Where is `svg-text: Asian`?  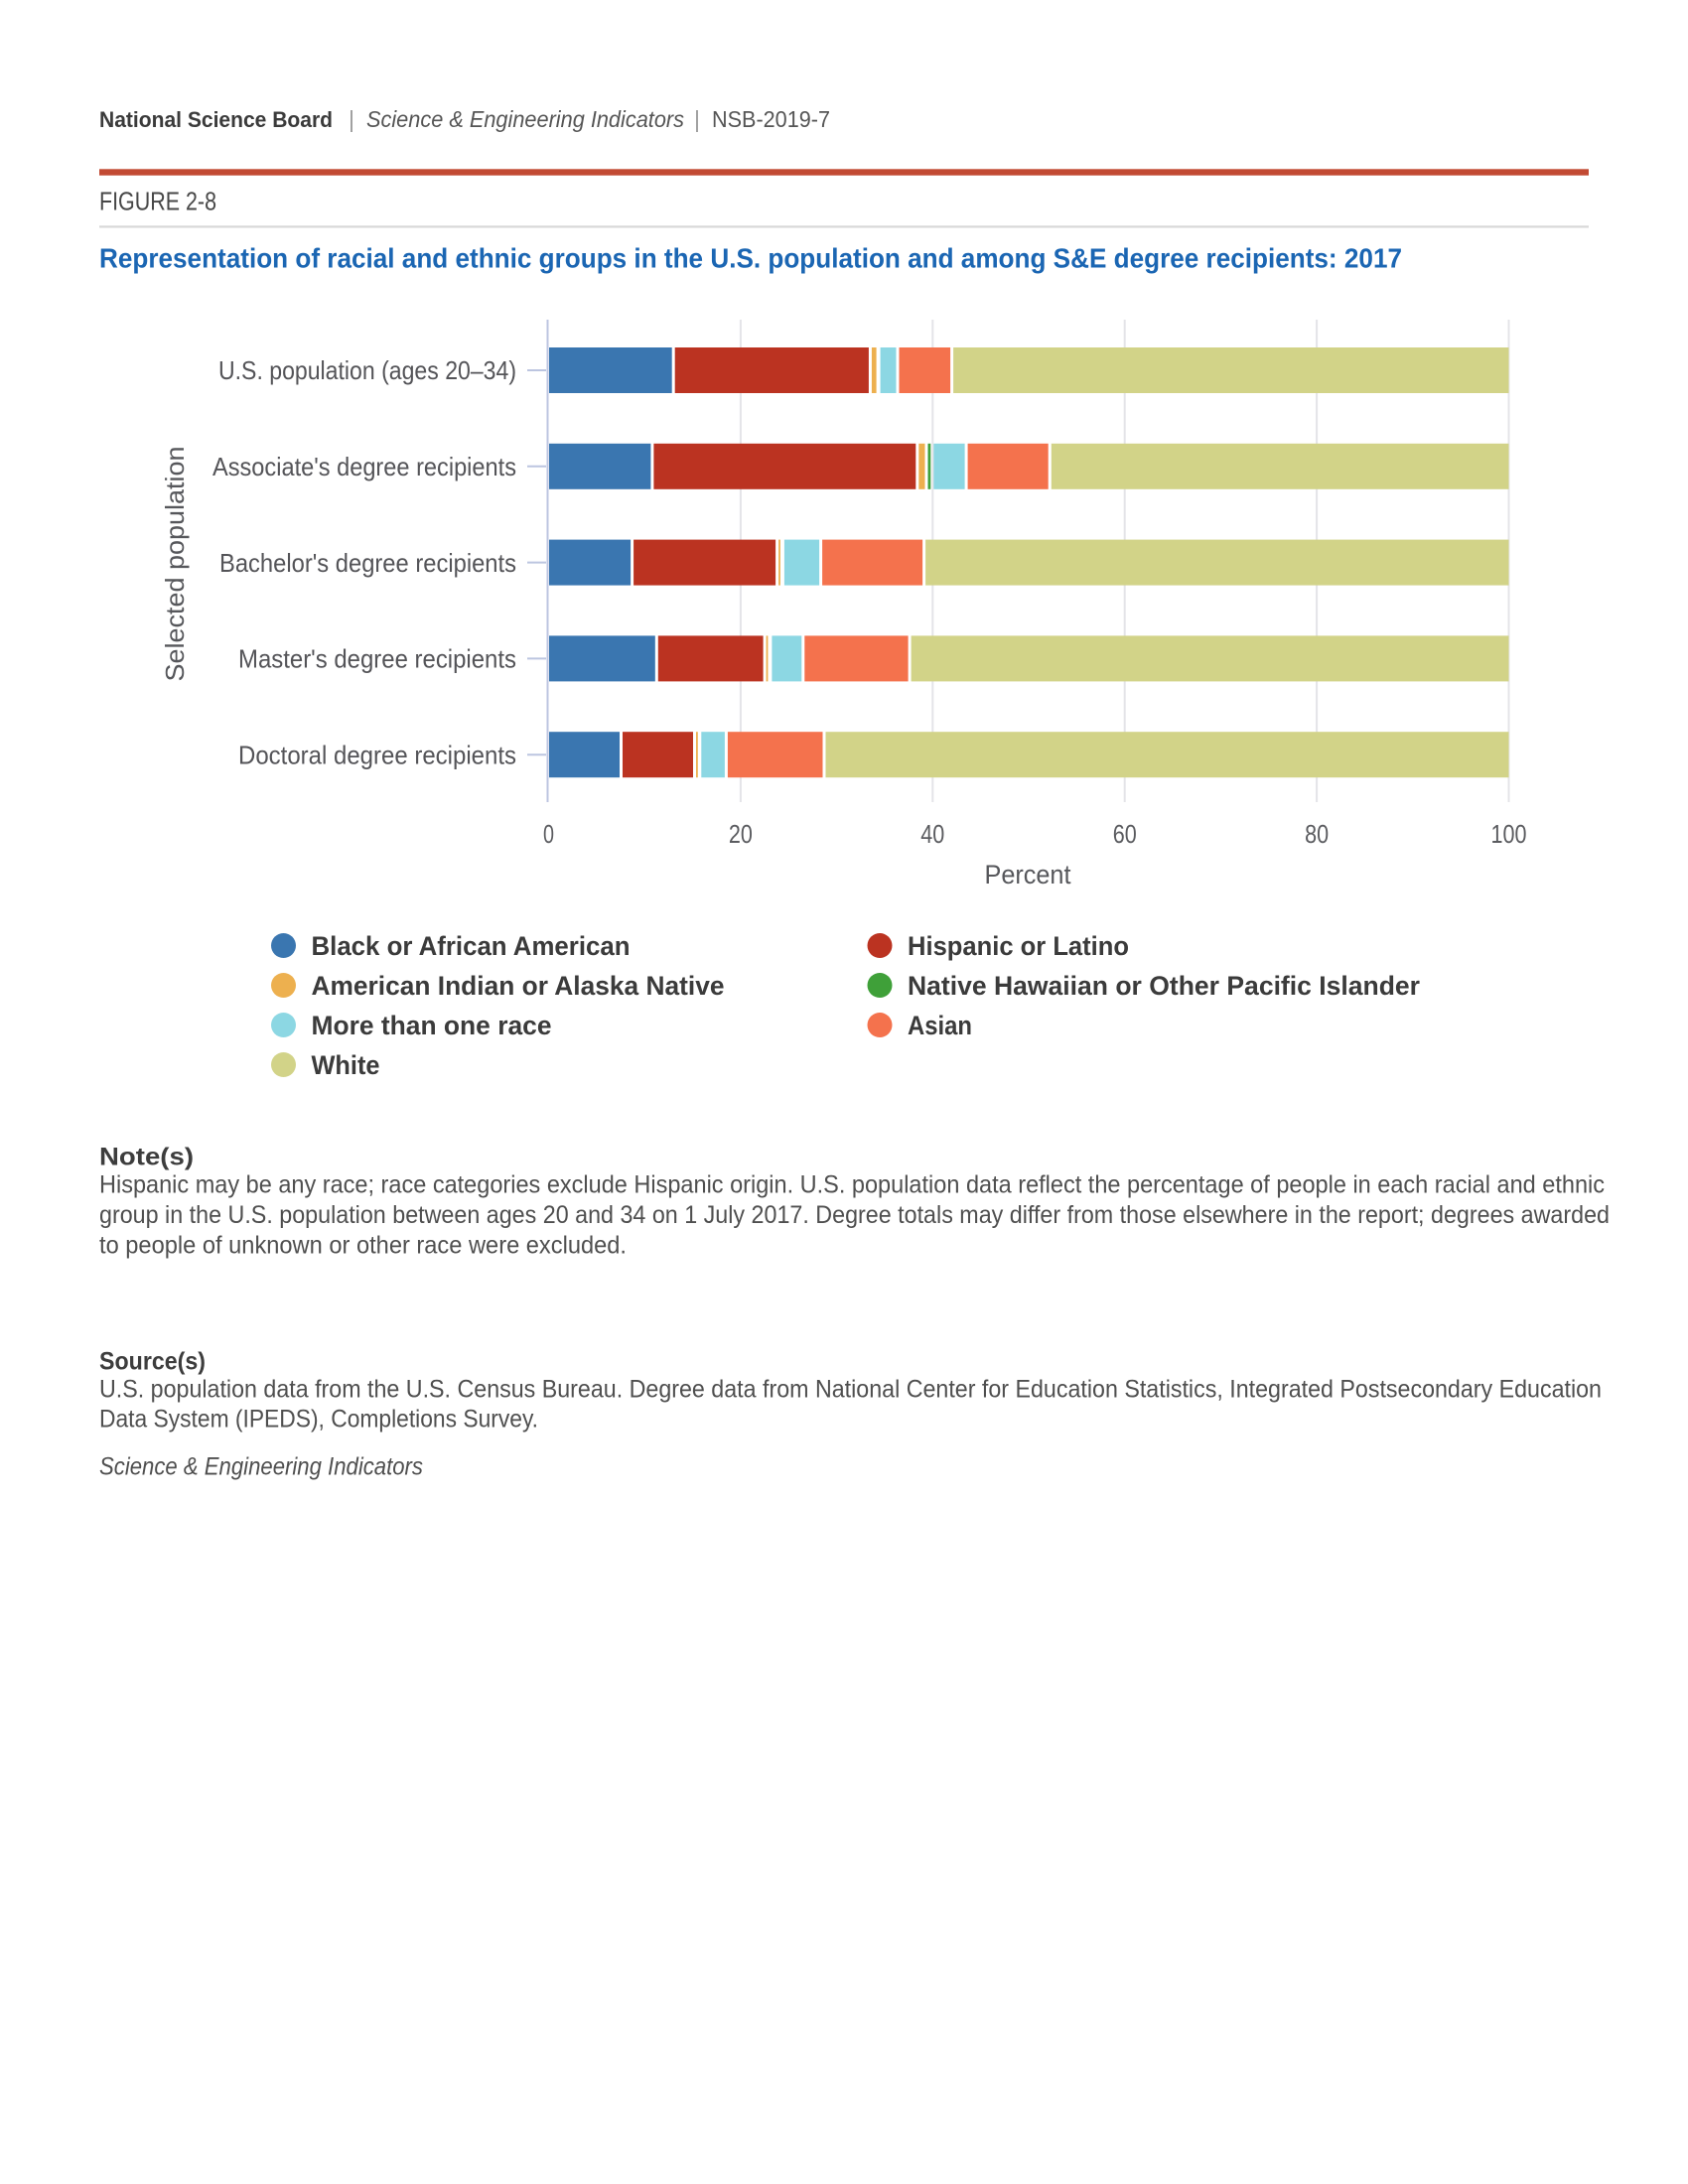 svg-text: Asian is located at coordinates (940, 1025).